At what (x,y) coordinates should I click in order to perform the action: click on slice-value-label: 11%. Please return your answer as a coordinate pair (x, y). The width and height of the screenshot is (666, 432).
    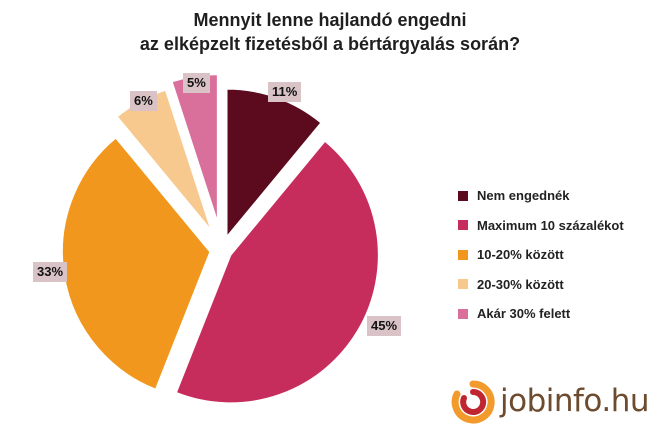
    Looking at the image, I should click on (285, 92).